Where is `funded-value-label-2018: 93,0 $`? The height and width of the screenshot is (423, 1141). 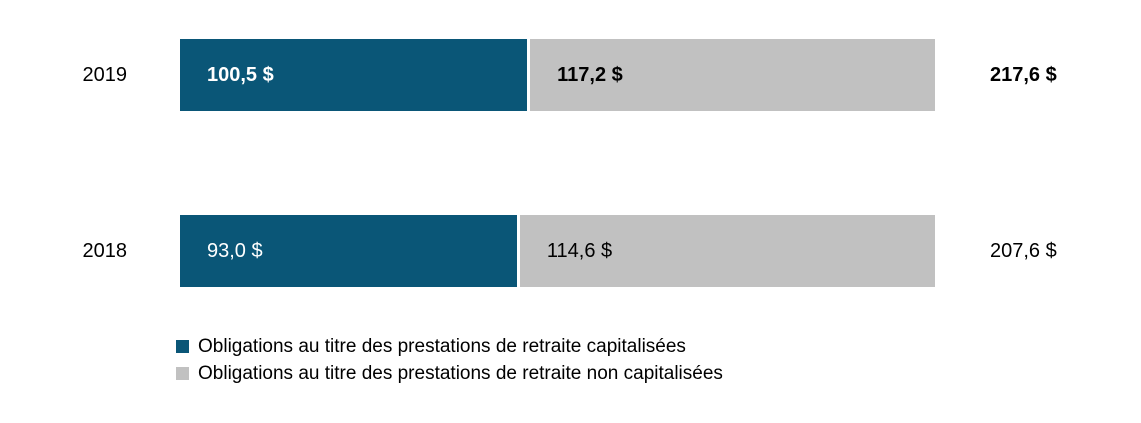
funded-value-label-2018: 93,0 $ is located at coordinates (235, 250).